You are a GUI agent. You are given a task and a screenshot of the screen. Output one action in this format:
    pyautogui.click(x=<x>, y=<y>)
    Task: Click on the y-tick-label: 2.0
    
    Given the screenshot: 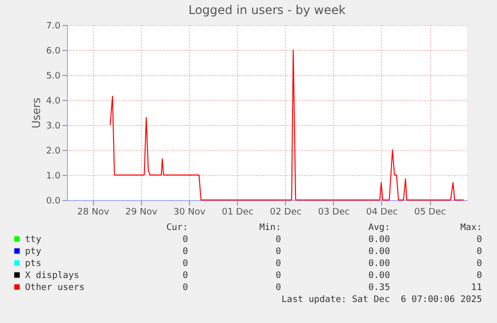 What is the action you would take?
    pyautogui.click(x=53, y=151)
    